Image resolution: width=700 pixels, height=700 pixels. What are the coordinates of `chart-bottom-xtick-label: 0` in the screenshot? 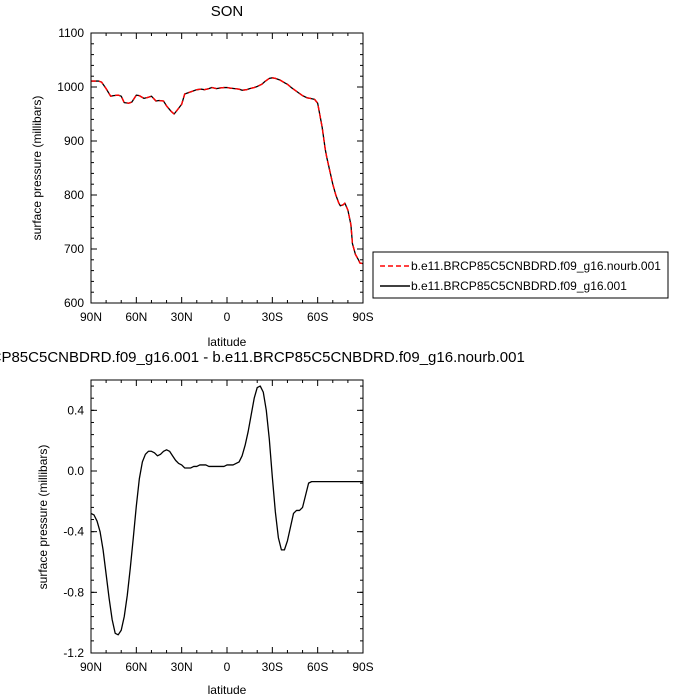 It's located at (227, 667).